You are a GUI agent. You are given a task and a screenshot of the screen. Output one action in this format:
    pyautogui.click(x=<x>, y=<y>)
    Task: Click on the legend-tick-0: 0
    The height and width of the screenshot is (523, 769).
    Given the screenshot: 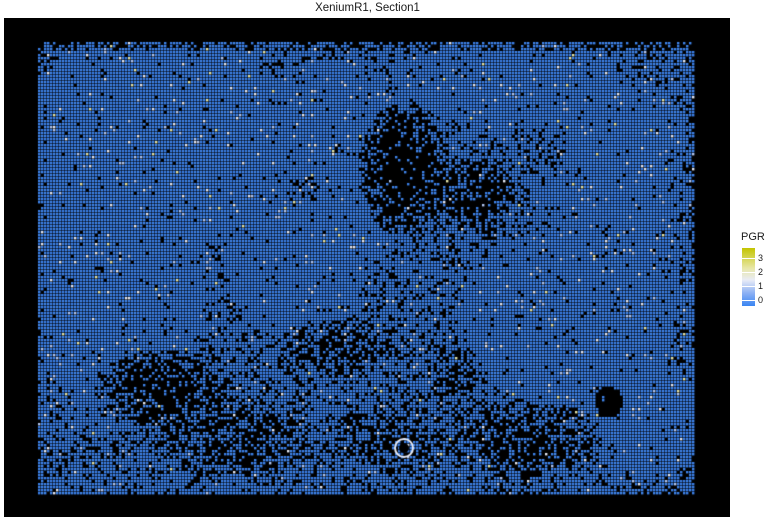 What is the action you would take?
    pyautogui.click(x=761, y=300)
    